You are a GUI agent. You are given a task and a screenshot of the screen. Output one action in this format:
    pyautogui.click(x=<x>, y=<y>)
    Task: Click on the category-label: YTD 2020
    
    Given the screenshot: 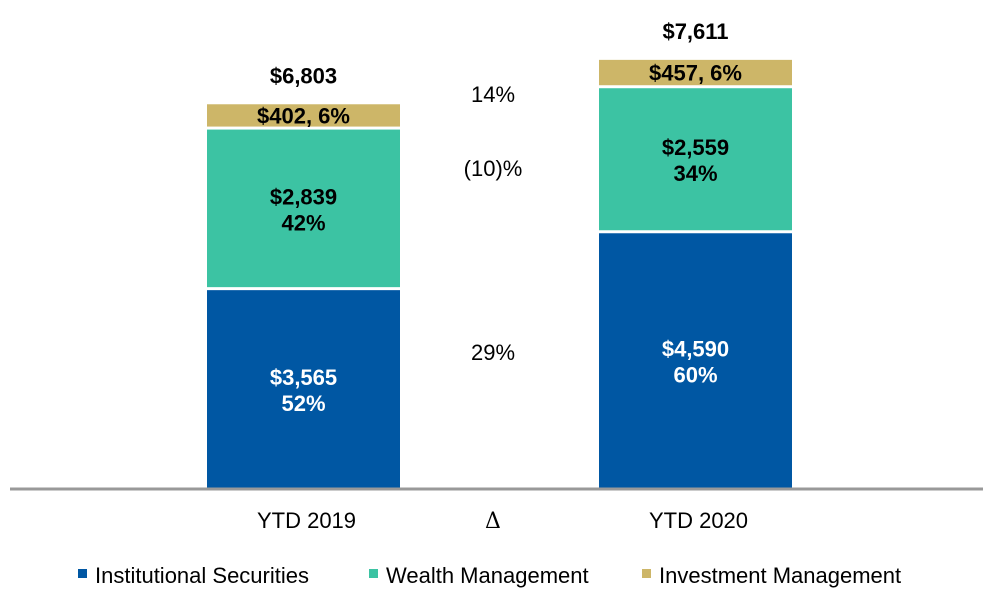 What is the action you would take?
    pyautogui.click(x=698, y=520)
    